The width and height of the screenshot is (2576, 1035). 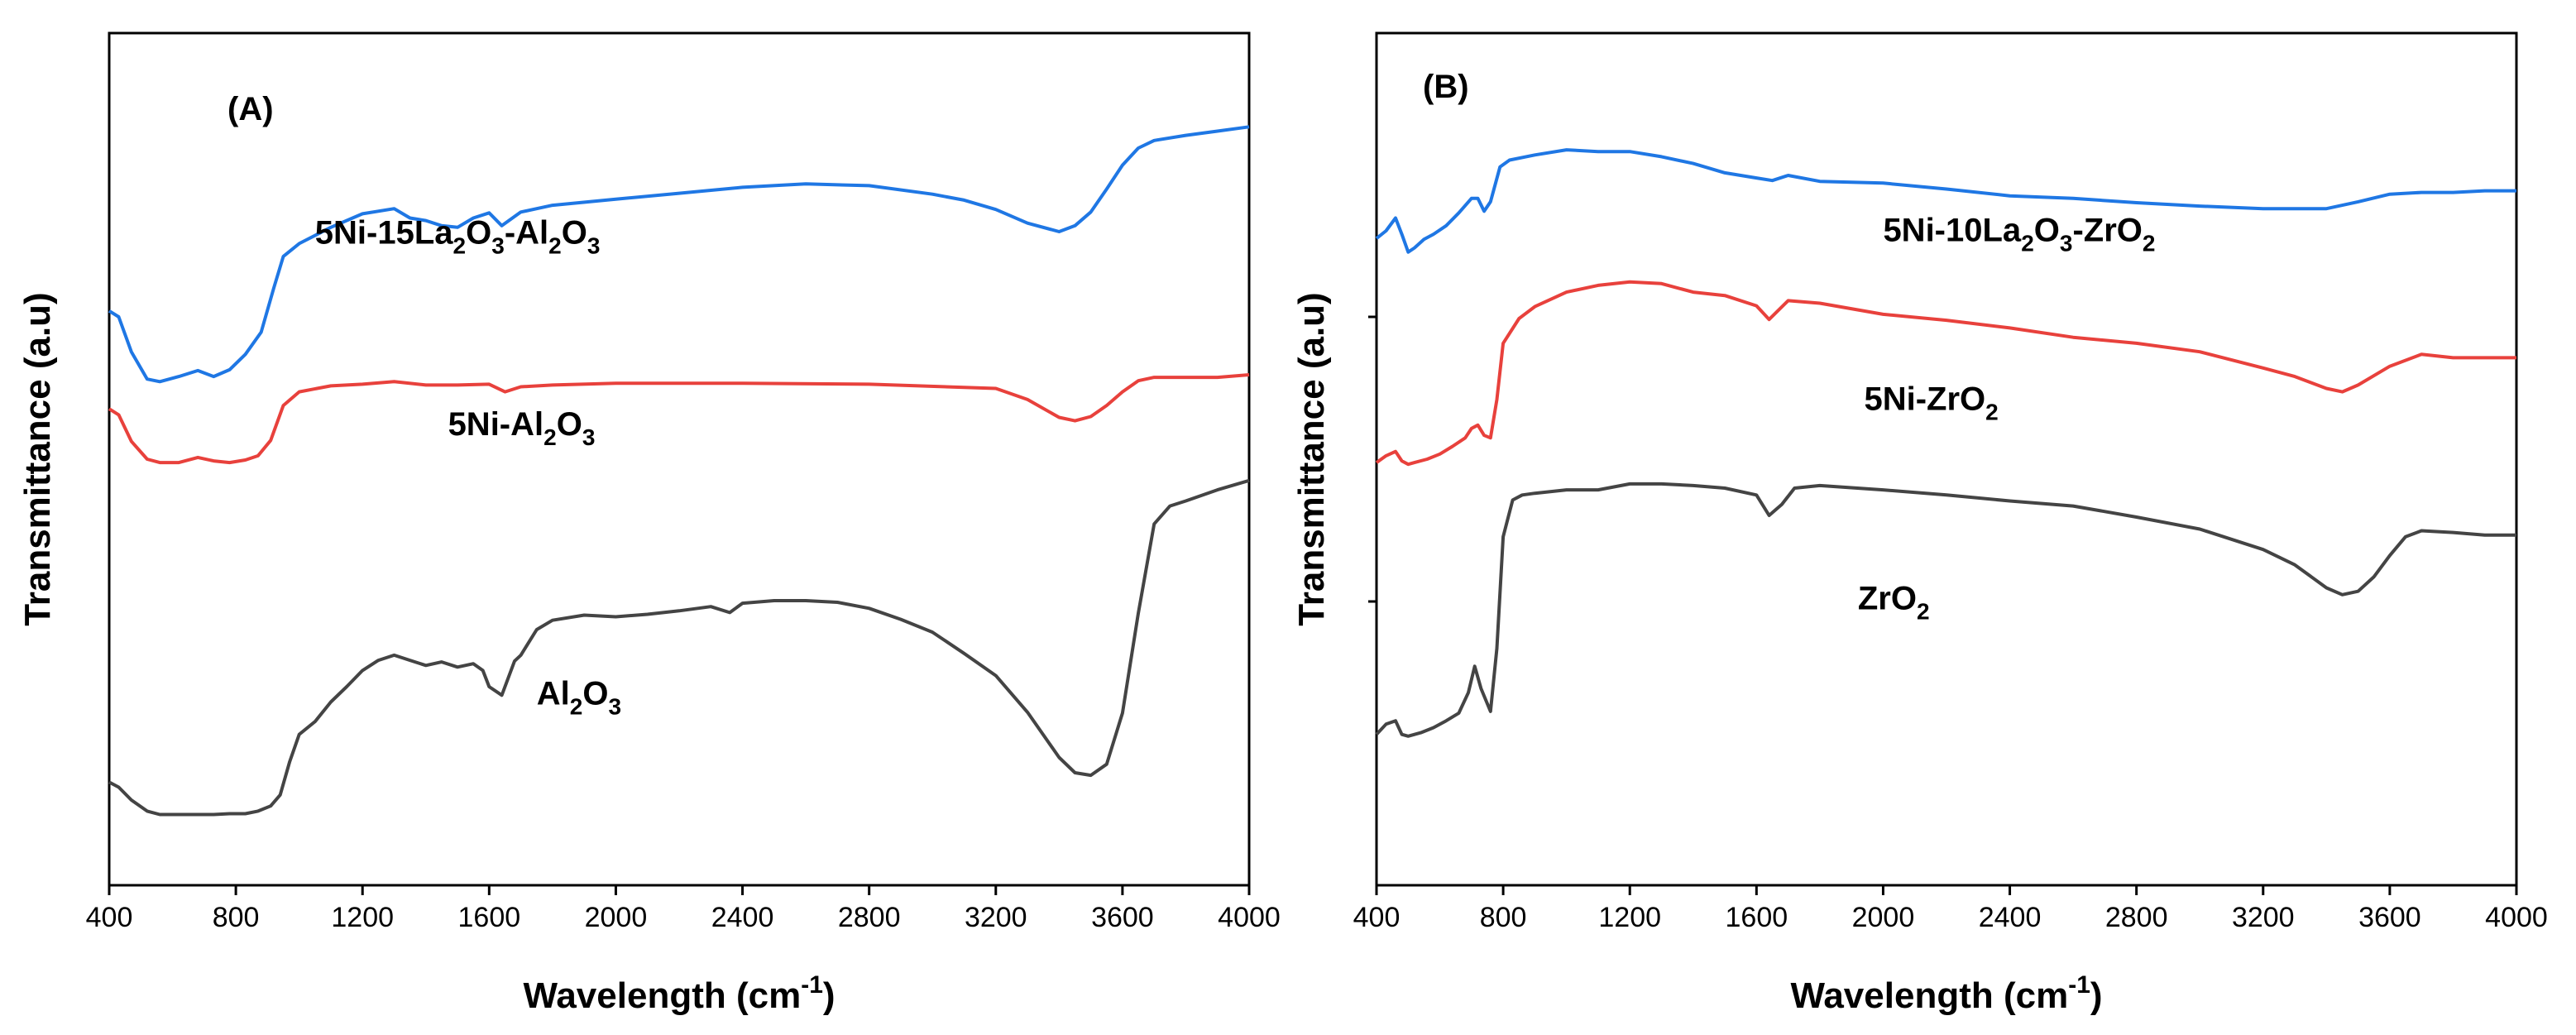 What do you see at coordinates (1629, 917) in the screenshot?
I see `x-tick-label-b-1200: 1200` at bounding box center [1629, 917].